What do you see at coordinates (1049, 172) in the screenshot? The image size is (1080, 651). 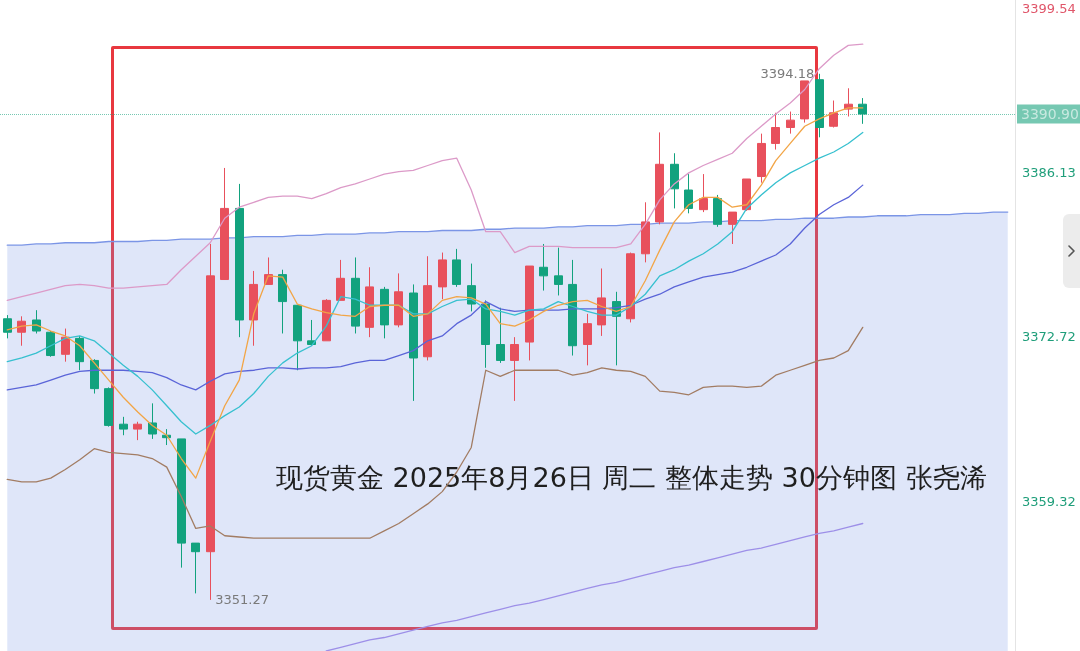 I see `y-tick-label: 3386.13` at bounding box center [1049, 172].